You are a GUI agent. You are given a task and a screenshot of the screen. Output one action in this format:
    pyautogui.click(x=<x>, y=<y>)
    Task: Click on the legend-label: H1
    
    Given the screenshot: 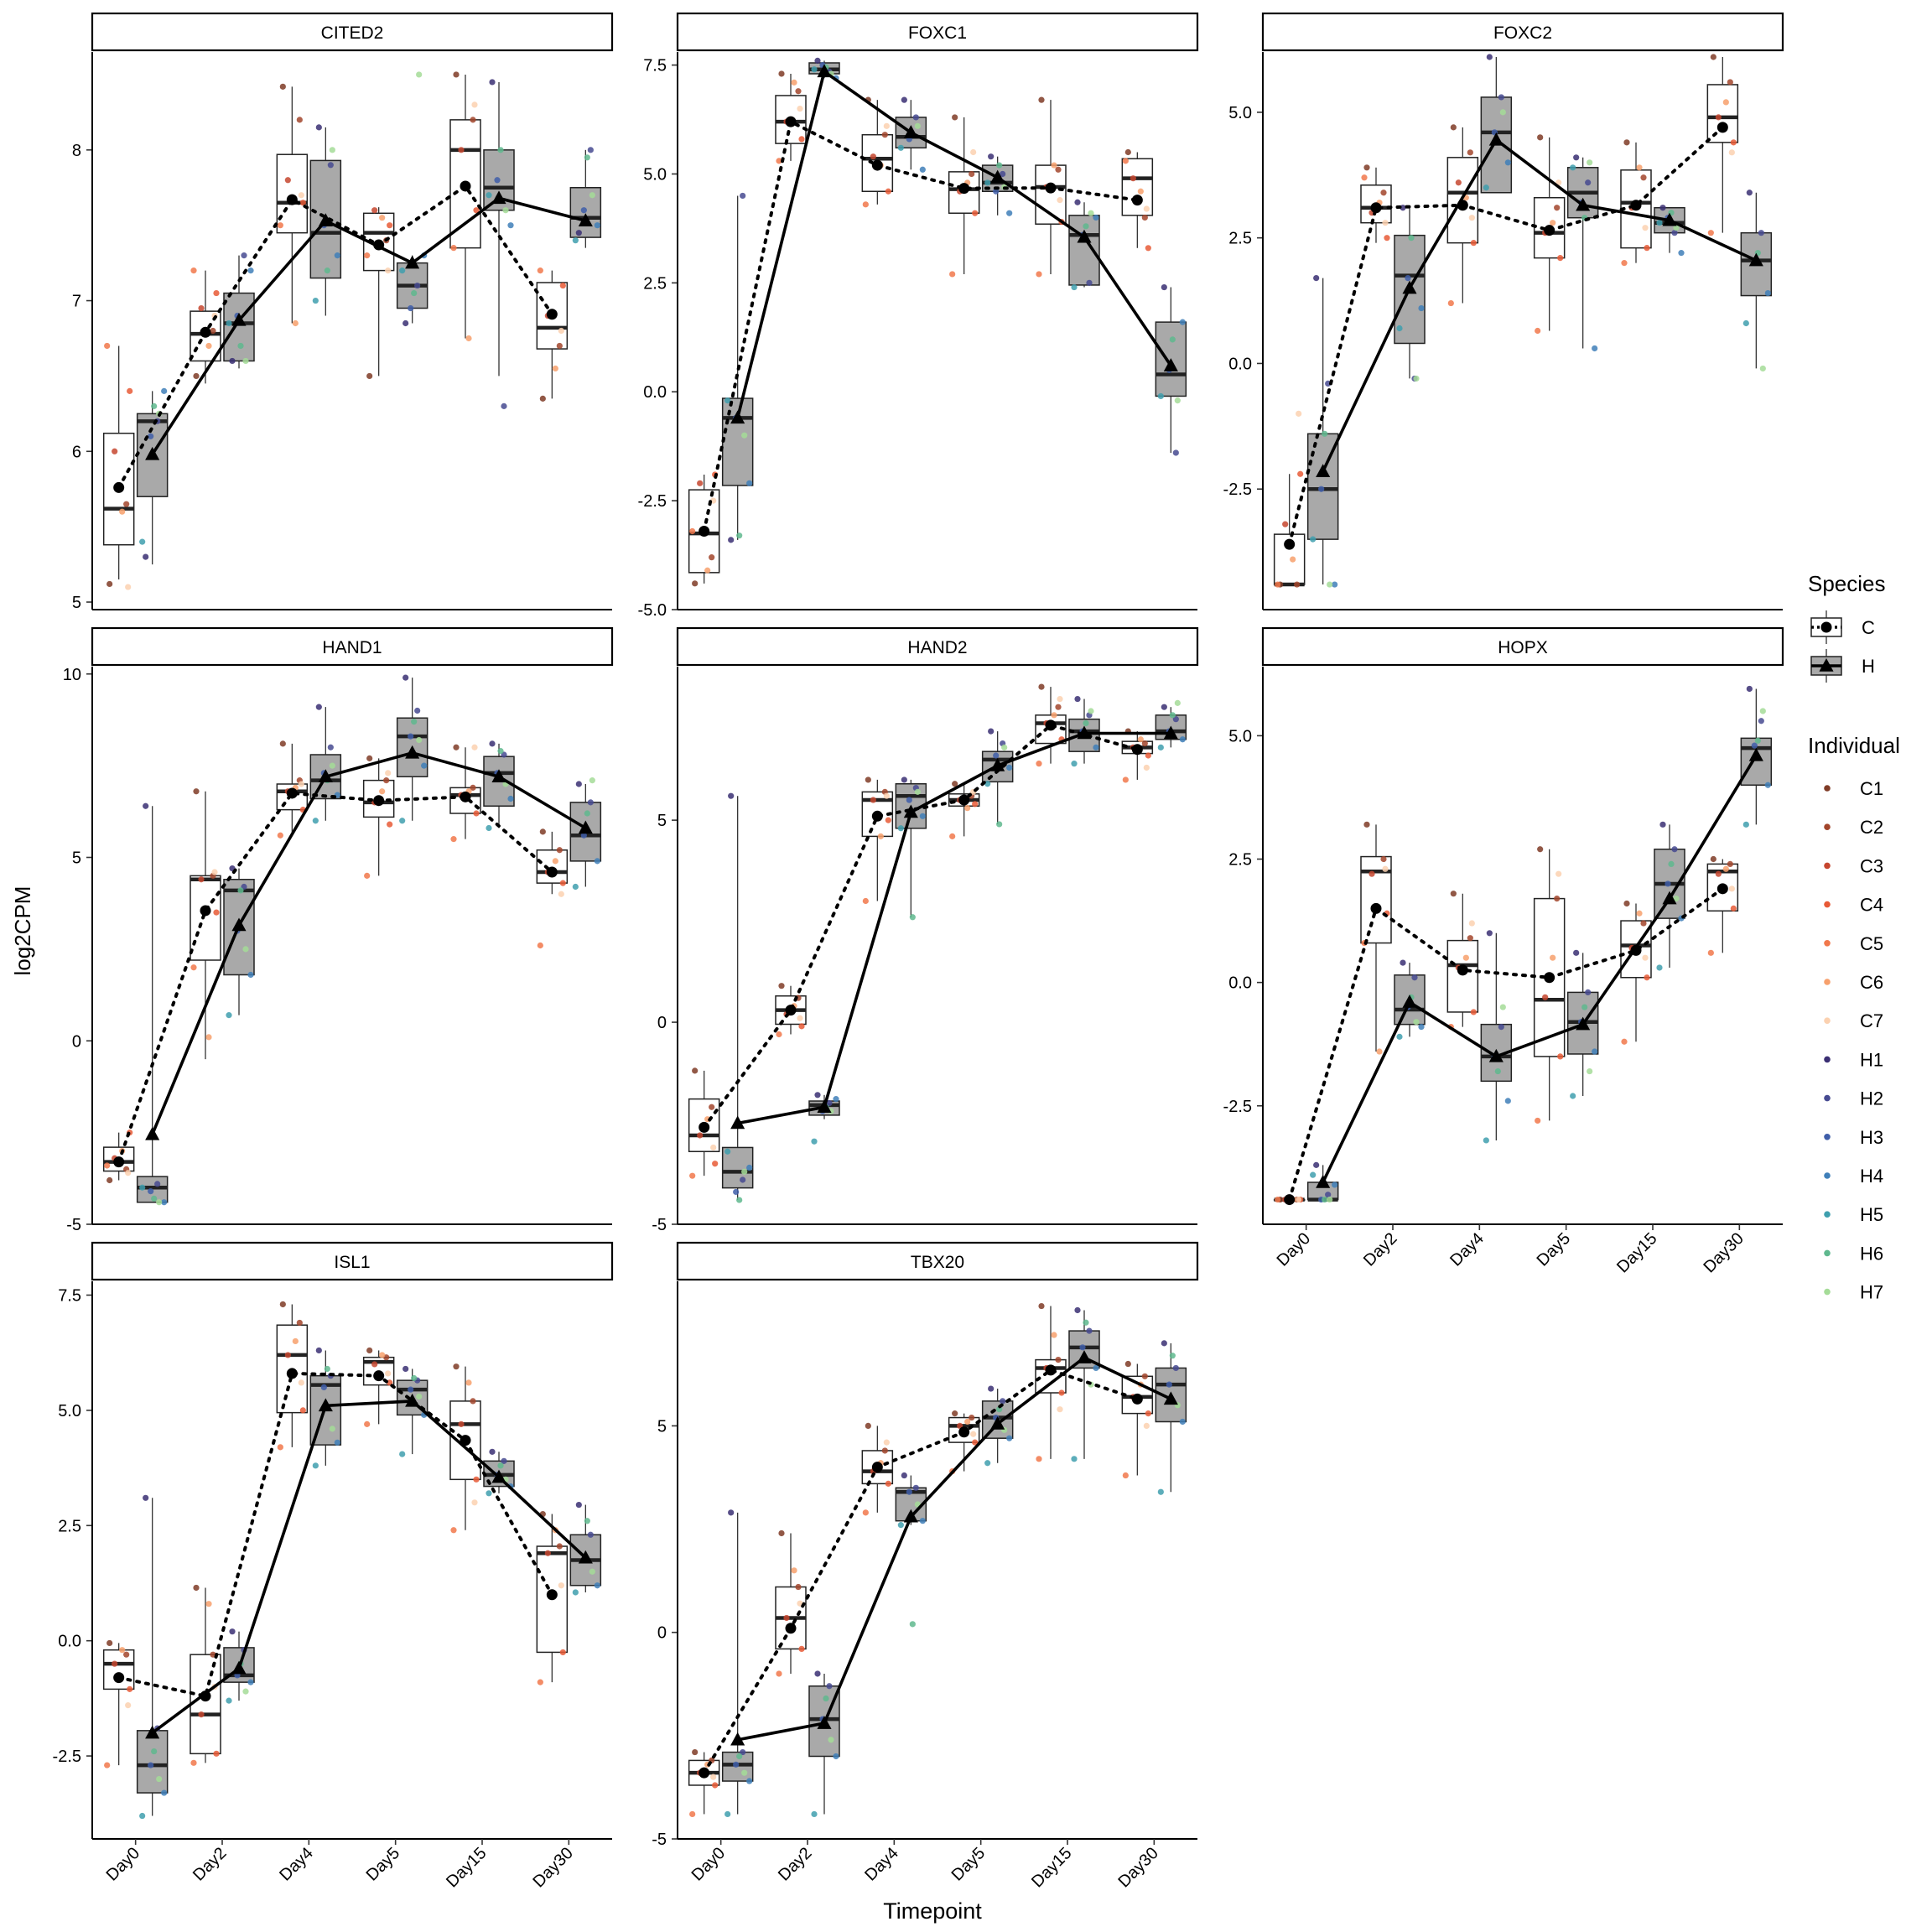 What is the action you would take?
    pyautogui.click(x=1871, y=1059)
    